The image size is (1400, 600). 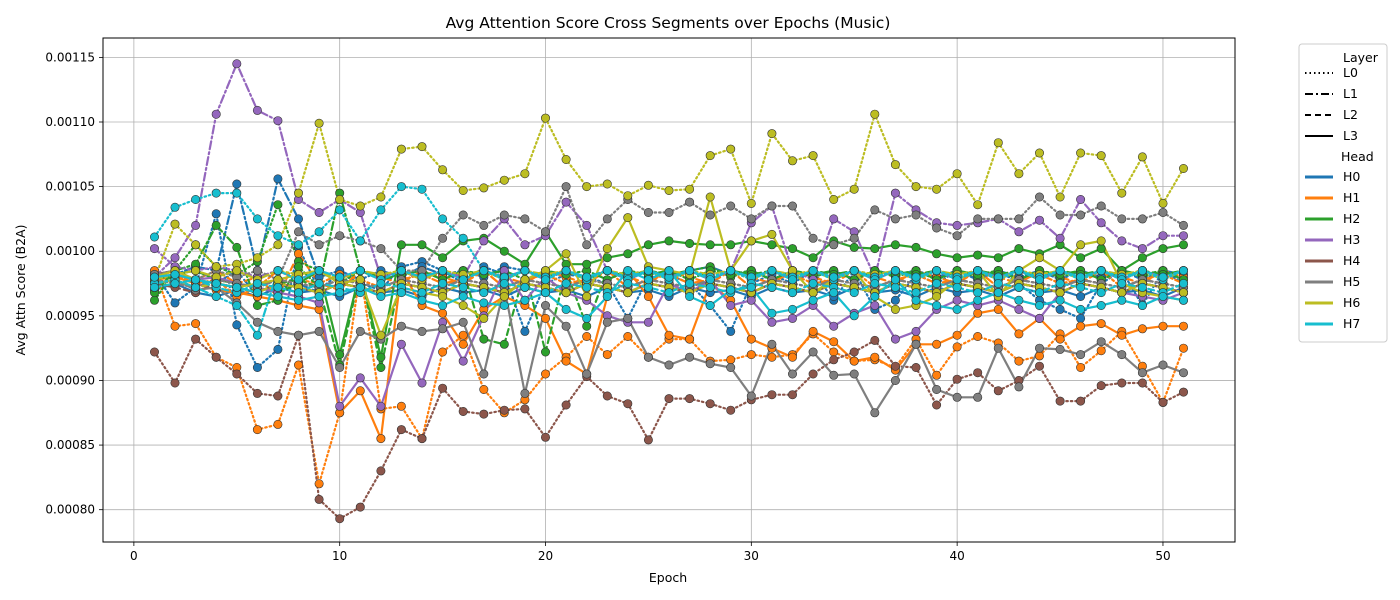 I want to click on y-tick-label: 0.00080, so click(x=70, y=510).